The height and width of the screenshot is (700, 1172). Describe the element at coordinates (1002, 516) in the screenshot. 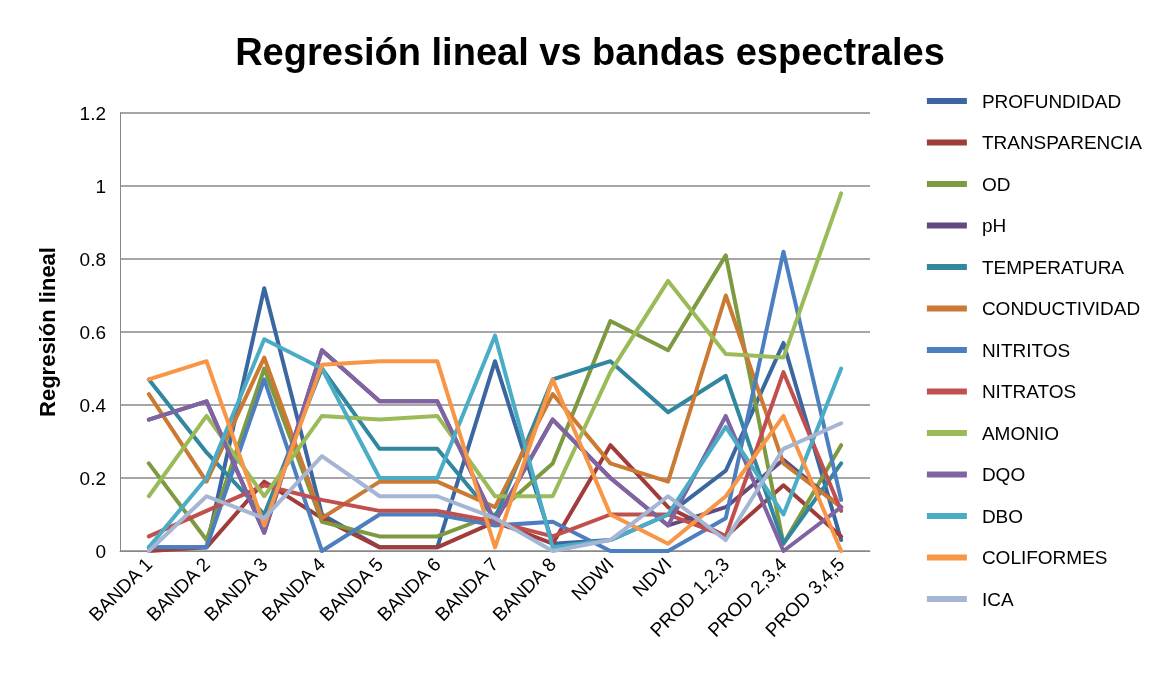

I see `legend-label: DBO` at that location.